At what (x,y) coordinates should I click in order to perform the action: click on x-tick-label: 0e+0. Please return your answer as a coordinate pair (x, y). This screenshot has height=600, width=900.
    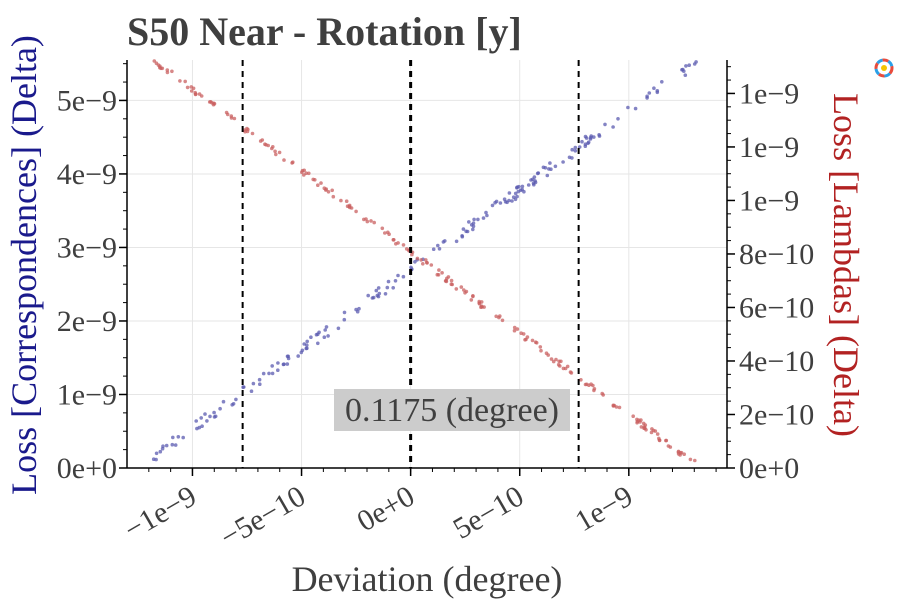
    Looking at the image, I should click on (385, 508).